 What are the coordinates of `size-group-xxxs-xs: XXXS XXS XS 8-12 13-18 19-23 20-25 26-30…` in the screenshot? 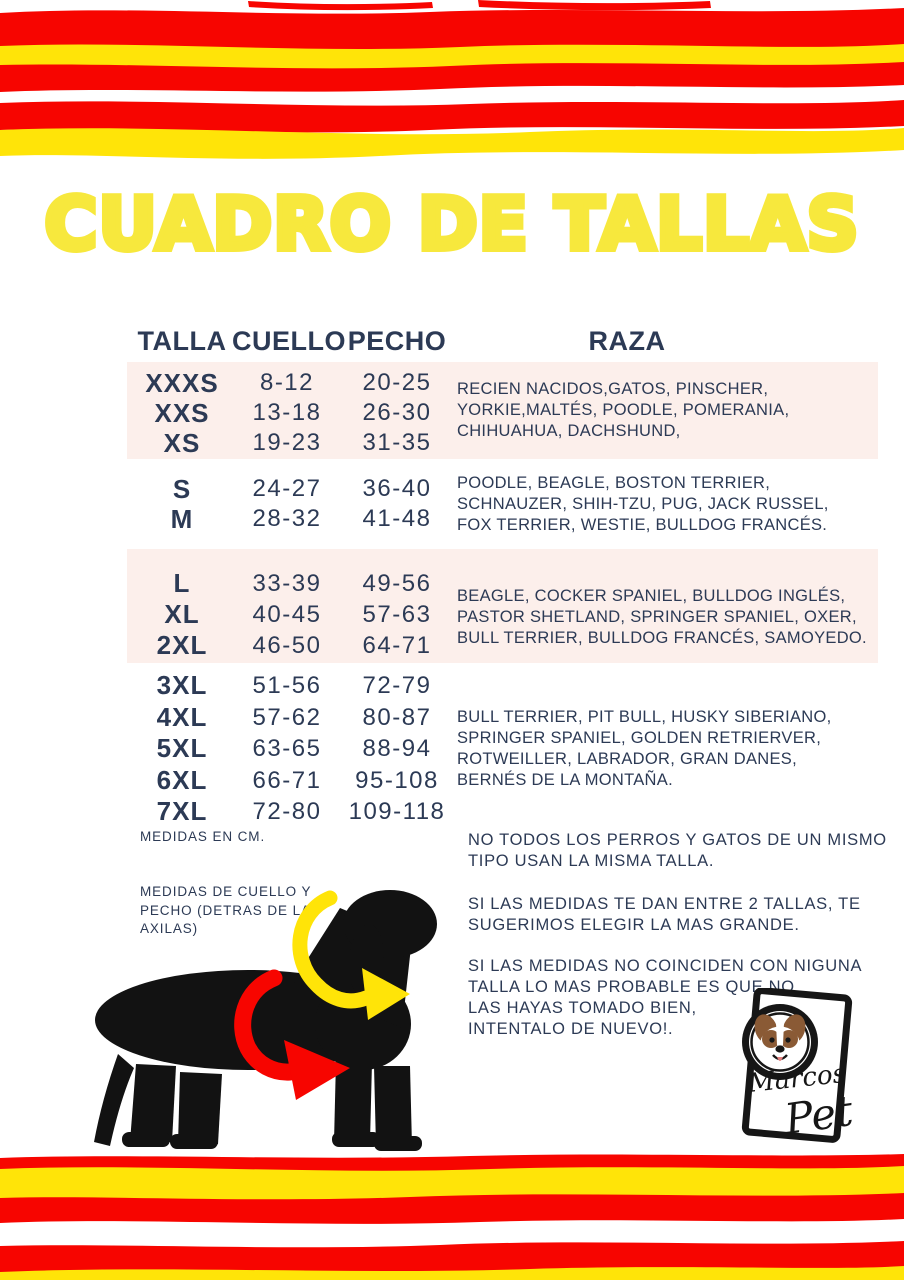 It's located at (502, 410).